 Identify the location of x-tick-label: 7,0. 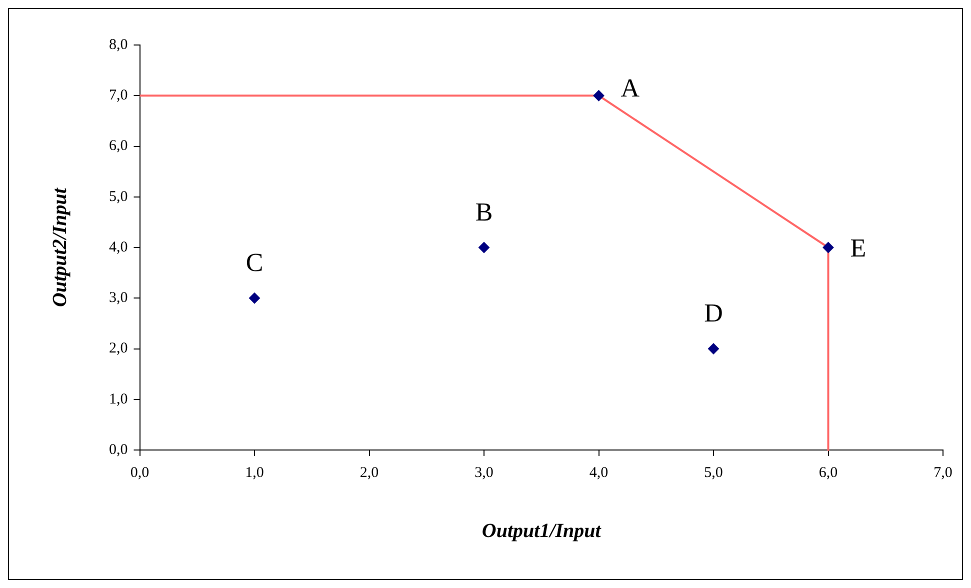
(943, 472).